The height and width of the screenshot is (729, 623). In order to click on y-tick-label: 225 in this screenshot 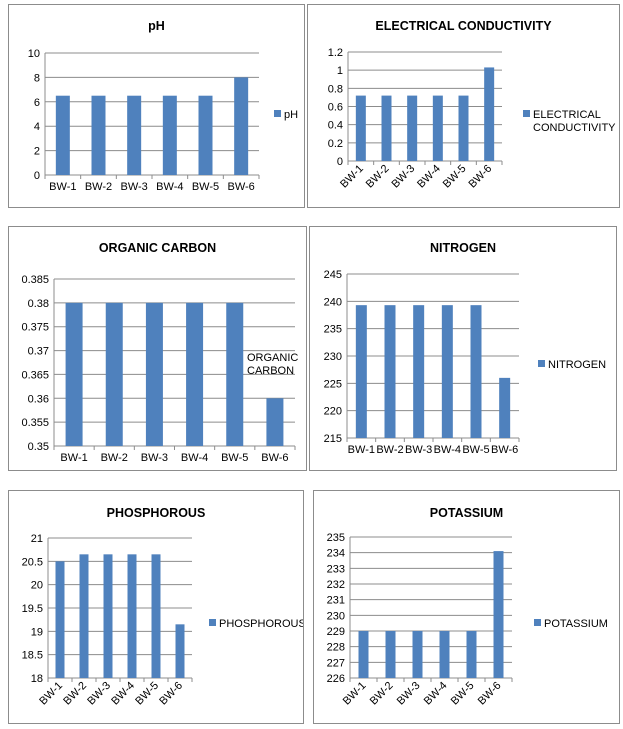, I will do `click(333, 384)`.